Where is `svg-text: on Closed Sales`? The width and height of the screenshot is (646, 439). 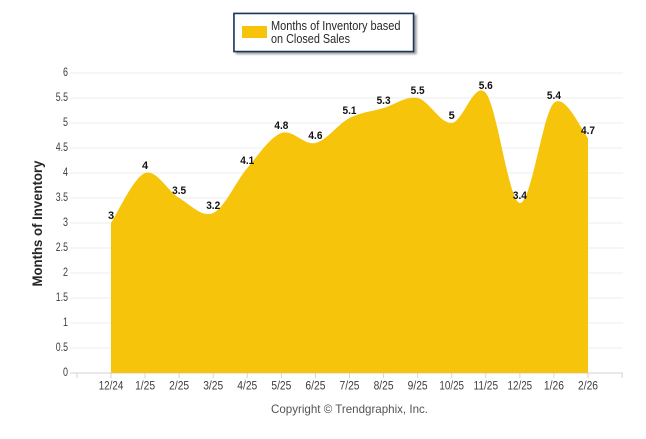 svg-text: on Closed Sales is located at coordinates (310, 39).